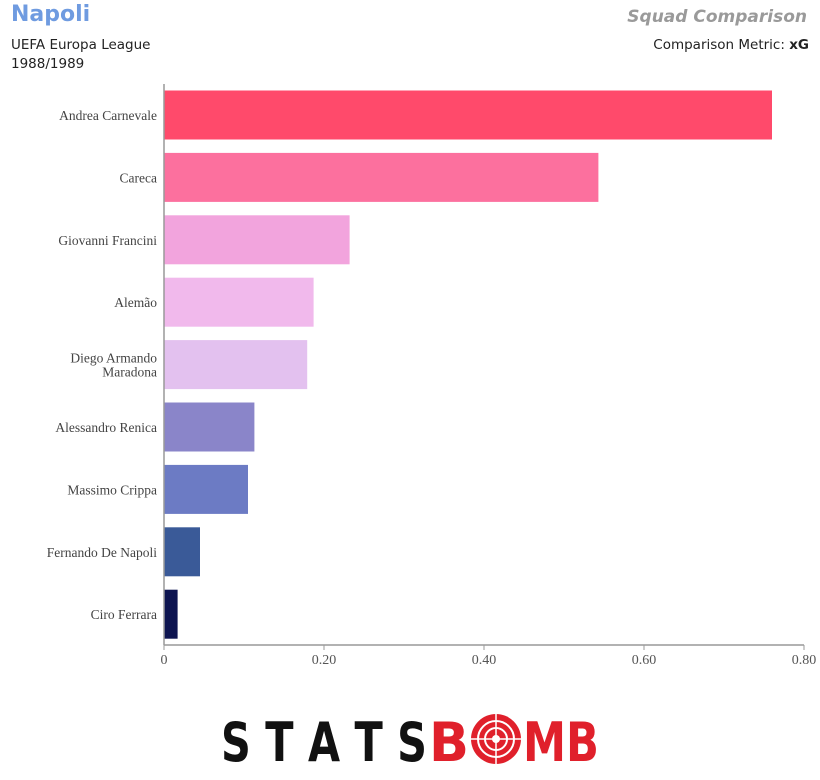 The height and width of the screenshot is (780, 820). What do you see at coordinates (48, 64) in the screenshot?
I see `season-label: 1988/1989` at bounding box center [48, 64].